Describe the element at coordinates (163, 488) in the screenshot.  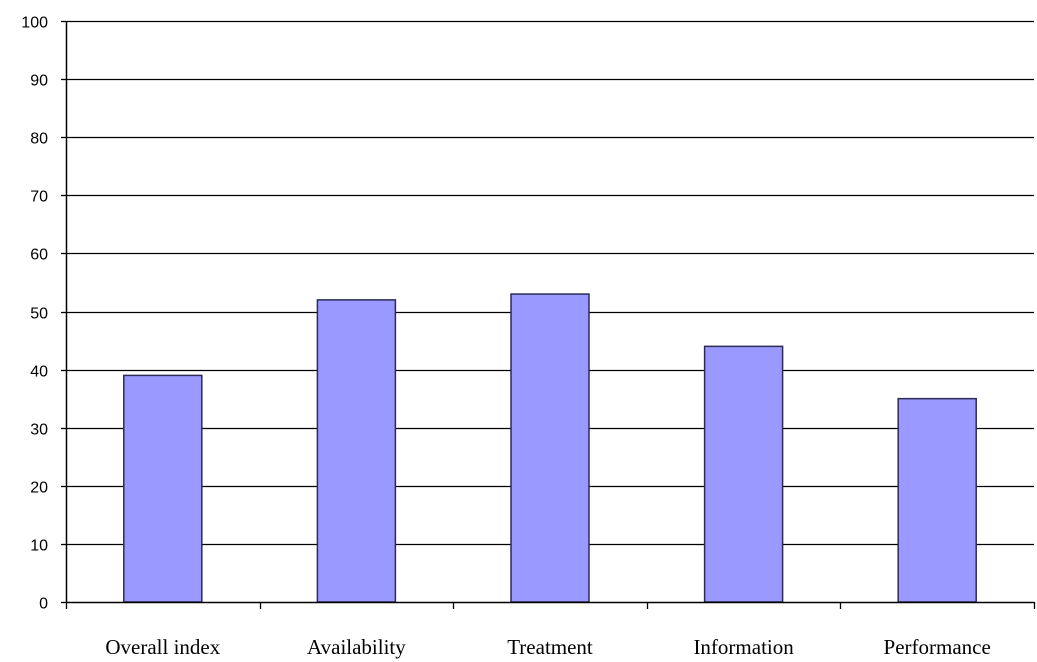
I see `bar-overall-index` at that location.